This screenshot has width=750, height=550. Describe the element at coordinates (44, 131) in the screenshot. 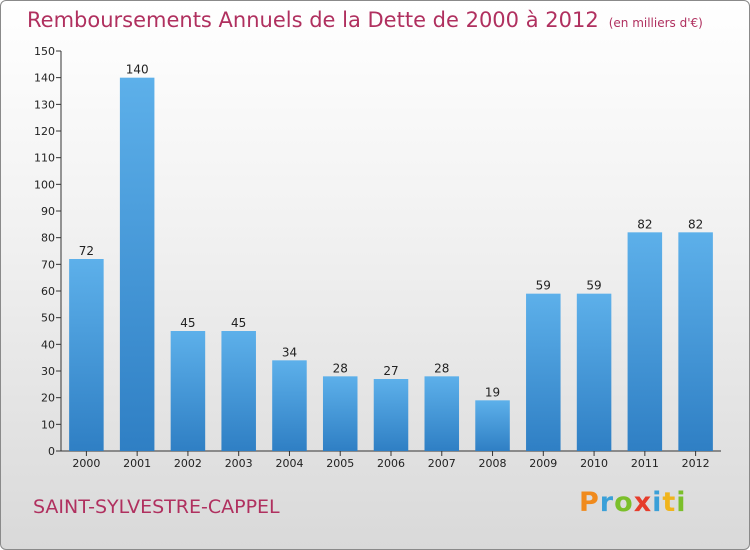

I see `y-tick-label: 120` at that location.